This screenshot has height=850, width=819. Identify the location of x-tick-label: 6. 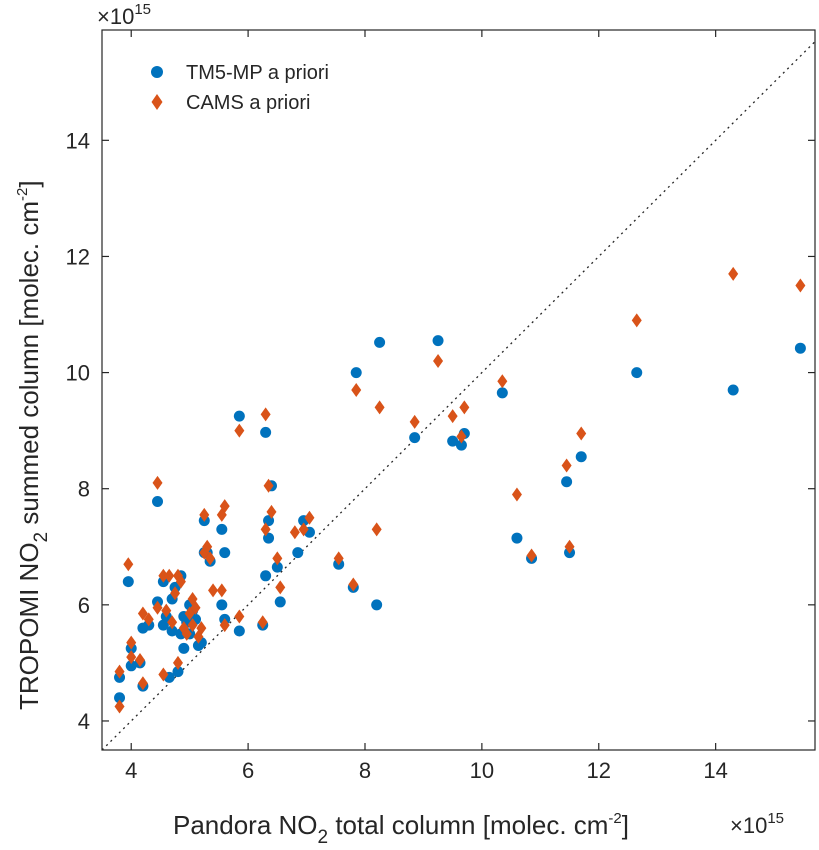
(248, 770).